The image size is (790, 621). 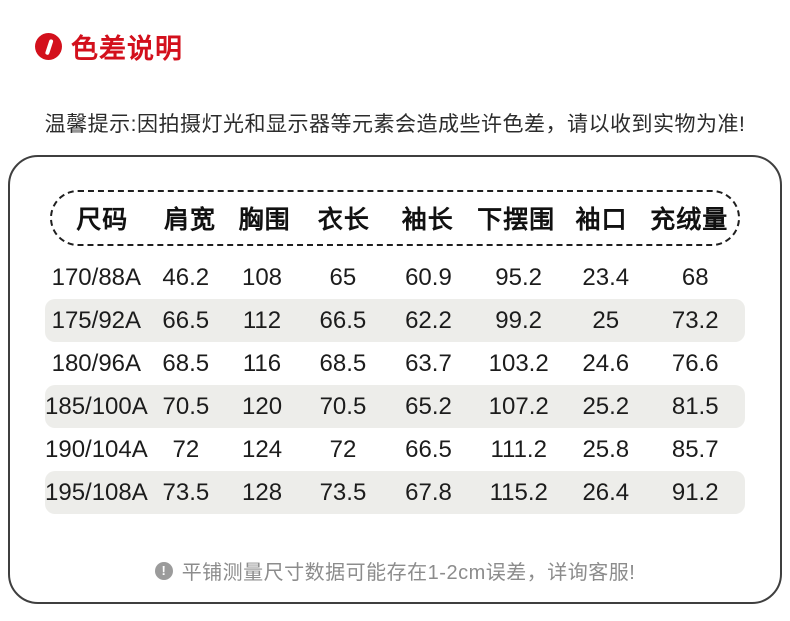 What do you see at coordinates (606, 363) in the screenshot?
I see `table-cell: 24.6` at bounding box center [606, 363].